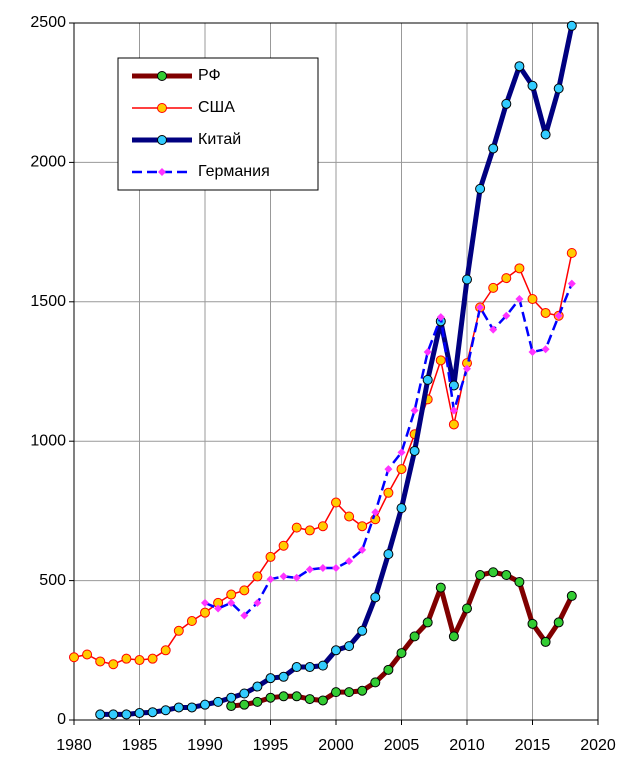 Image resolution: width=622 pixels, height=764 pixels. Describe the element at coordinates (271, 745) in the screenshot. I see `x-tick-label: 1995` at that location.